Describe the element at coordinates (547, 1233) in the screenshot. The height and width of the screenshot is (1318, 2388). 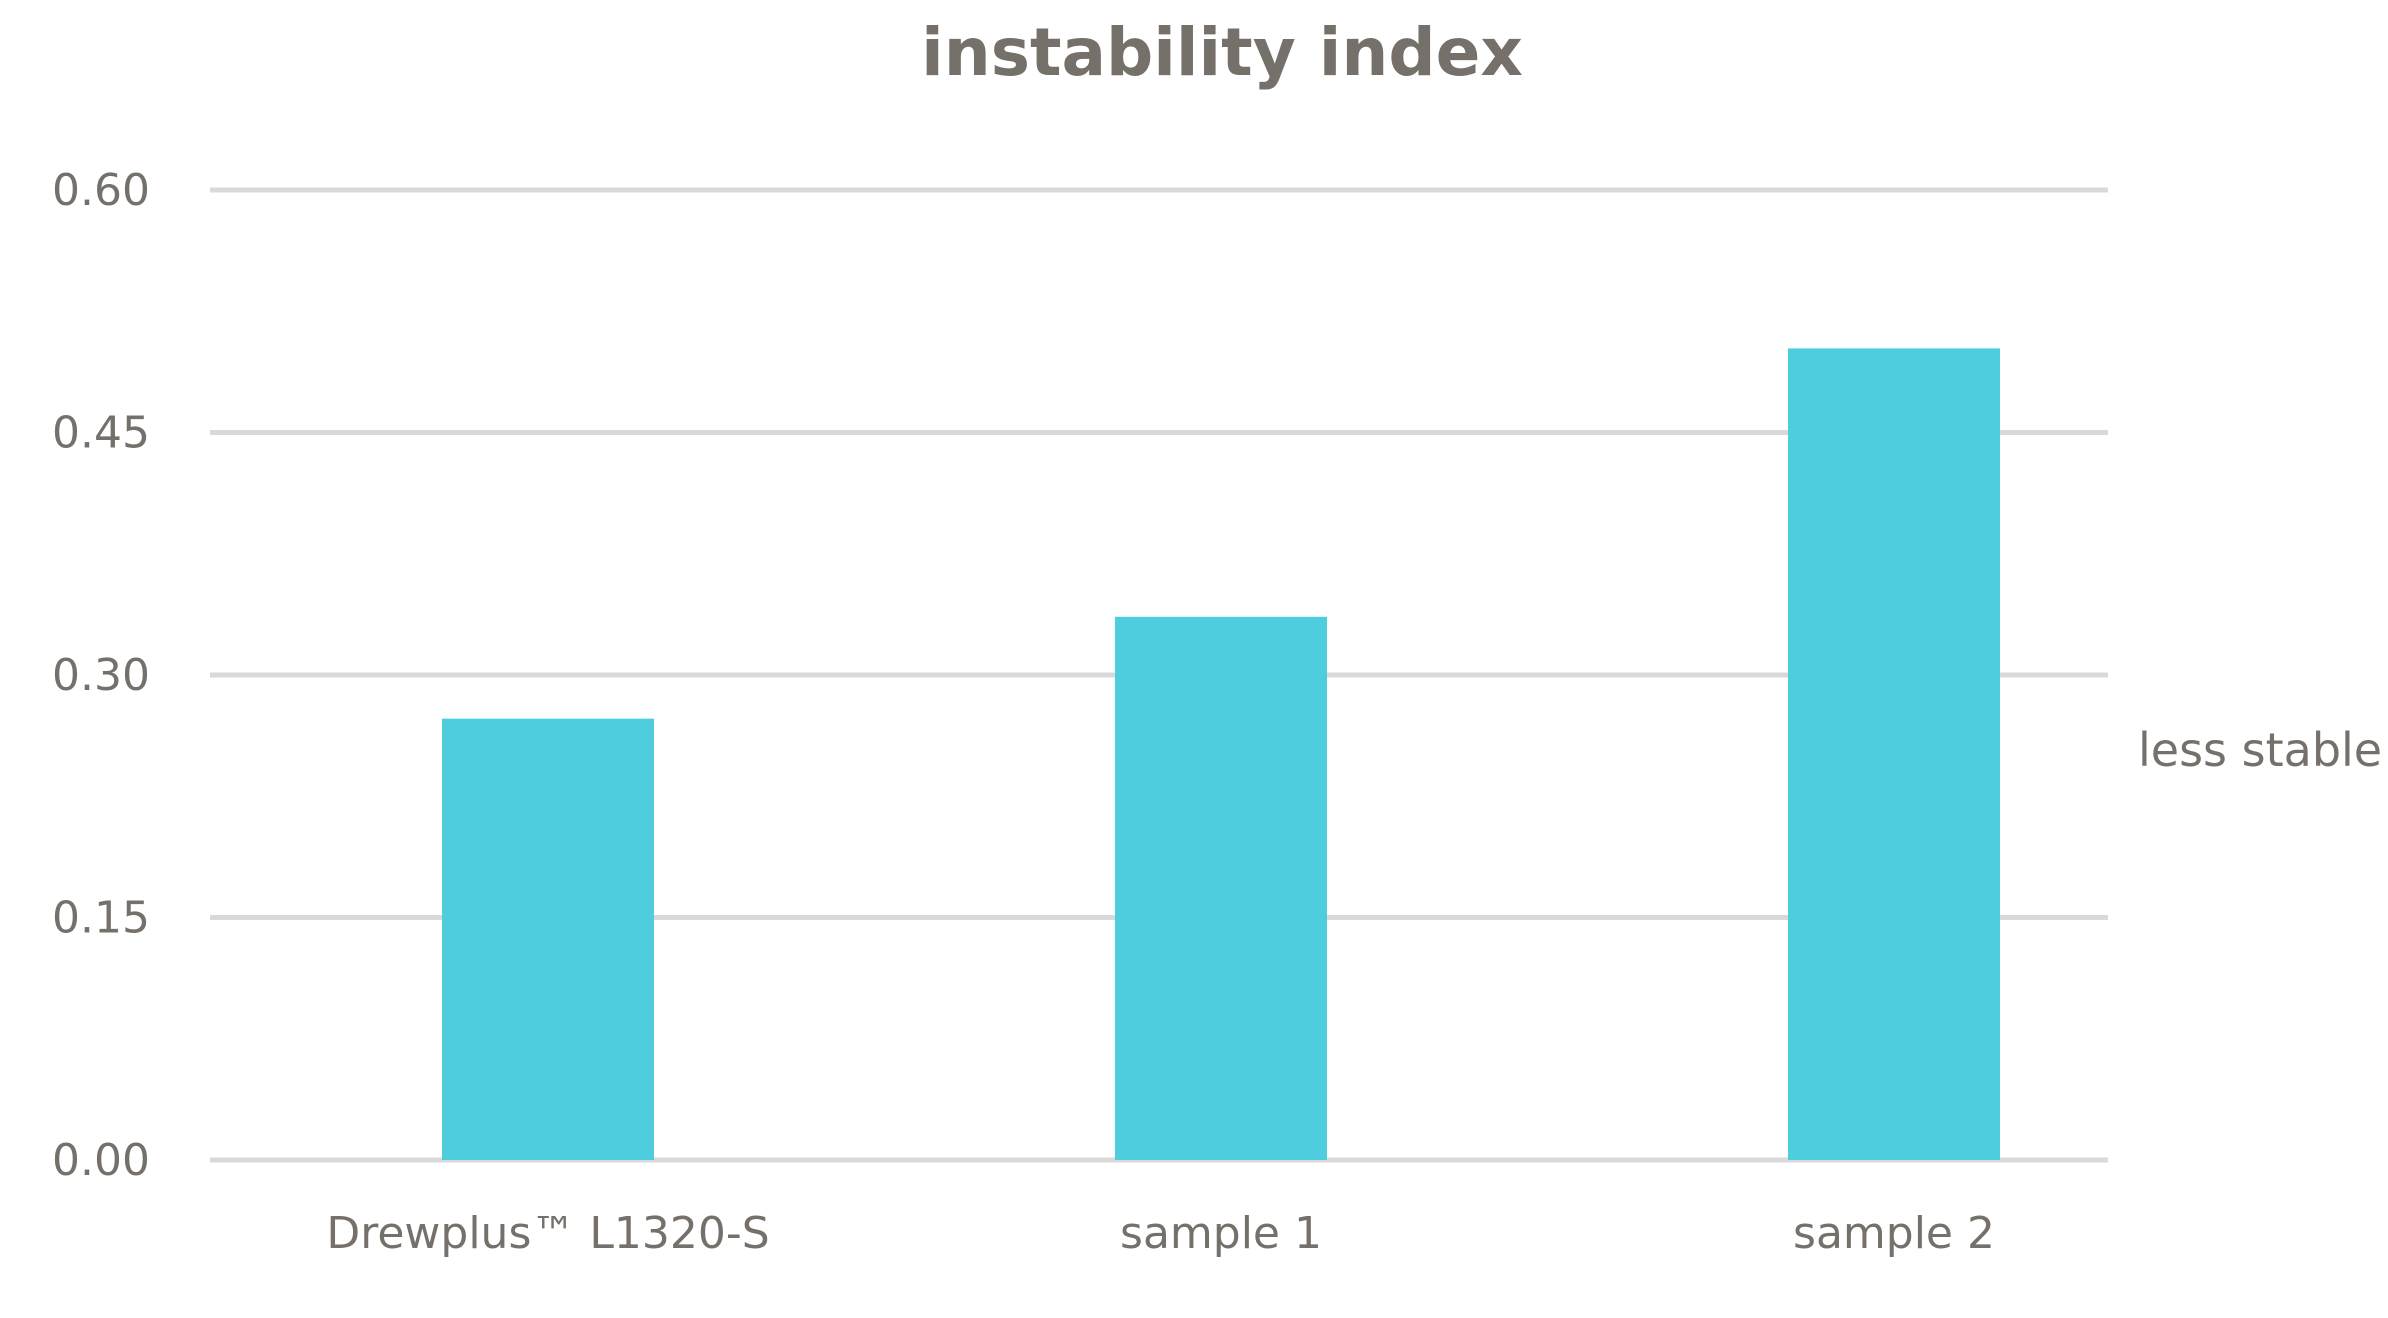
I see `x-tick-label: Drewplus™ L1320-S` at that location.